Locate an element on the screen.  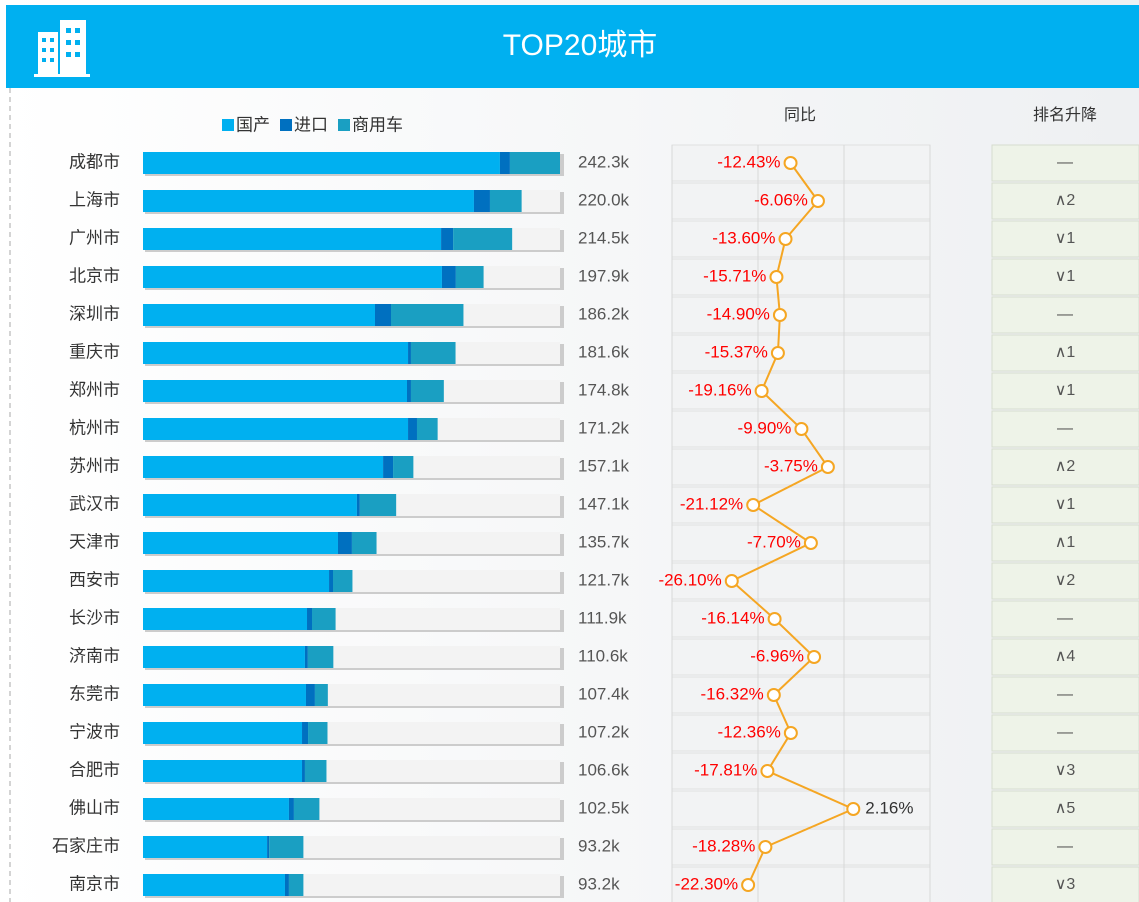
total-label: 181.6k is located at coordinates (604, 351).